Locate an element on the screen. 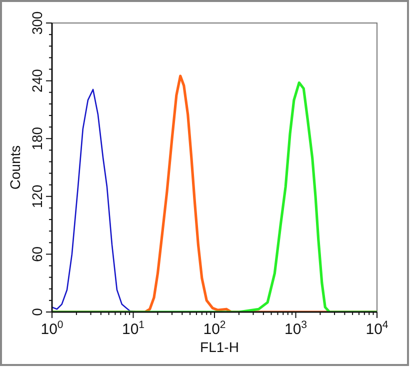 This screenshot has width=410, height=367. x-tick-label: 10$^{2}$ is located at coordinates (214, 328).